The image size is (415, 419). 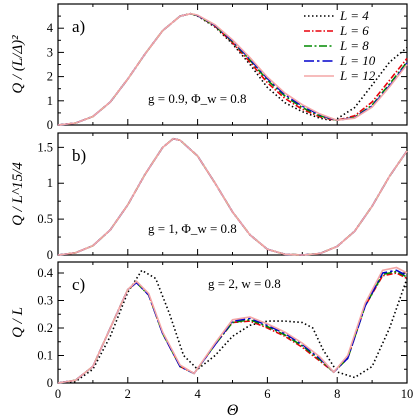 What do you see at coordinates (58, 394) in the screenshot?
I see `x-tick-label: 0` at bounding box center [58, 394].